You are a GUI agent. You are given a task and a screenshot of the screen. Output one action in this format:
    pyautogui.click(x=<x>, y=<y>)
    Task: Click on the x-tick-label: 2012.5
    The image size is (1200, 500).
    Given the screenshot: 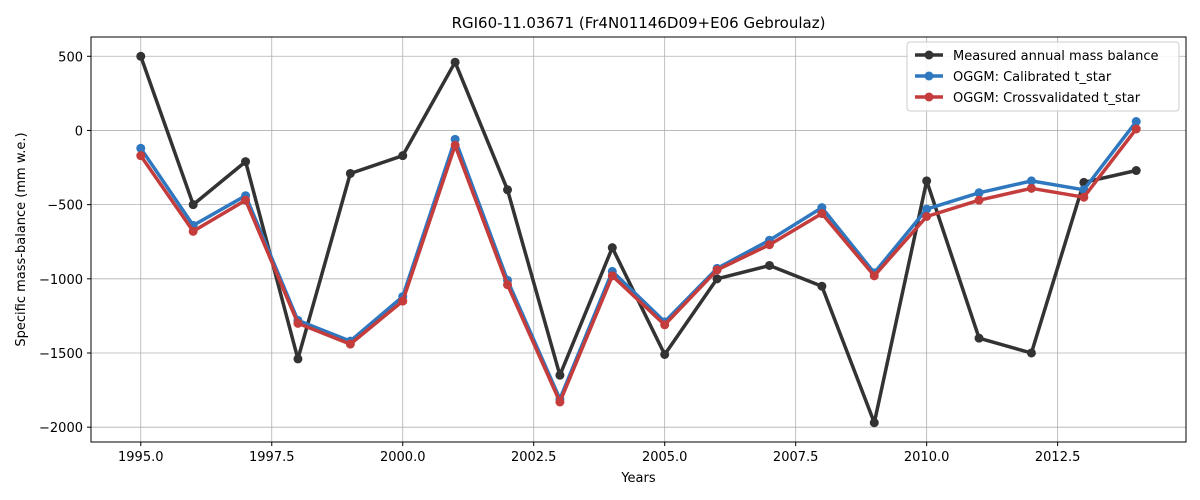 What is the action you would take?
    pyautogui.click(x=1058, y=457)
    